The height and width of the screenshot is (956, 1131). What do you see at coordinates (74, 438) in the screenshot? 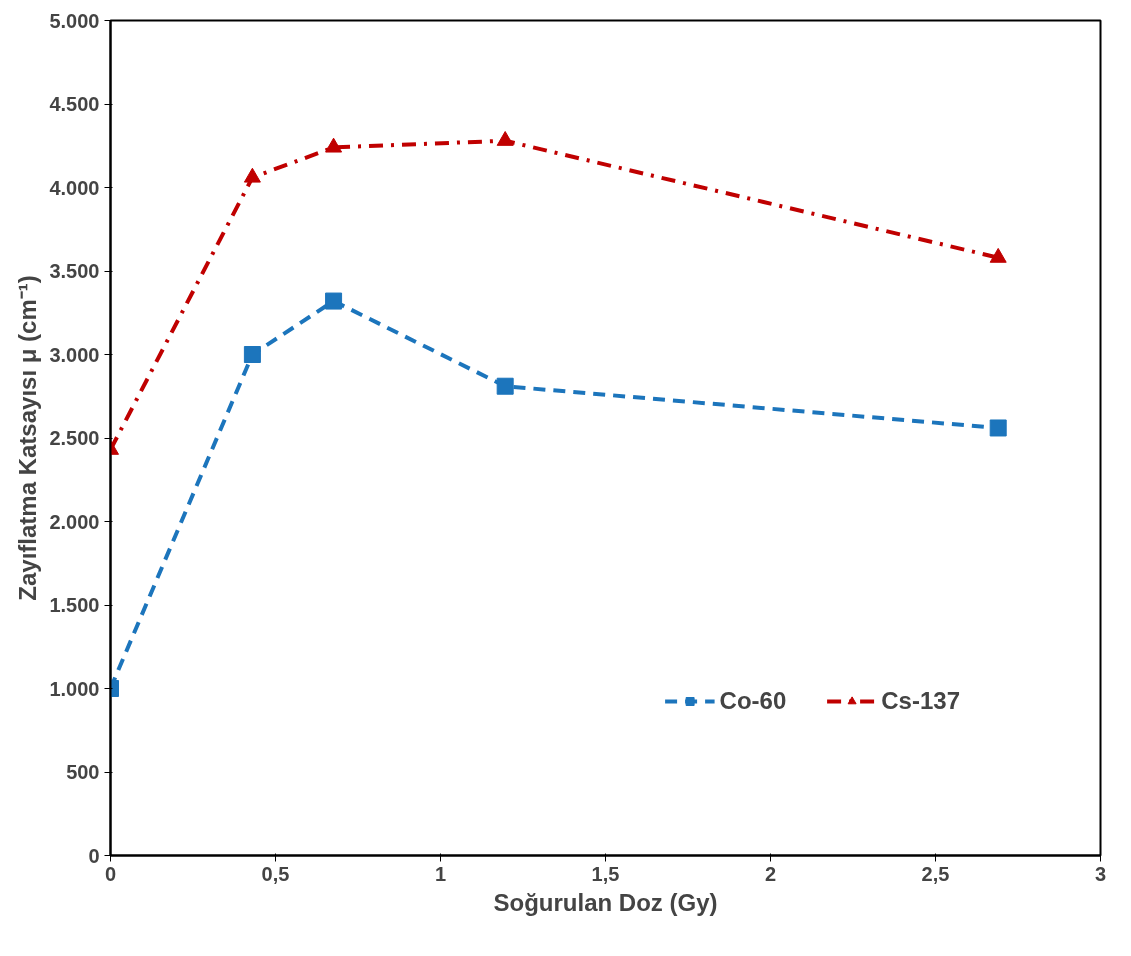
I see `y-tick-label: 2.500` at bounding box center [74, 438].